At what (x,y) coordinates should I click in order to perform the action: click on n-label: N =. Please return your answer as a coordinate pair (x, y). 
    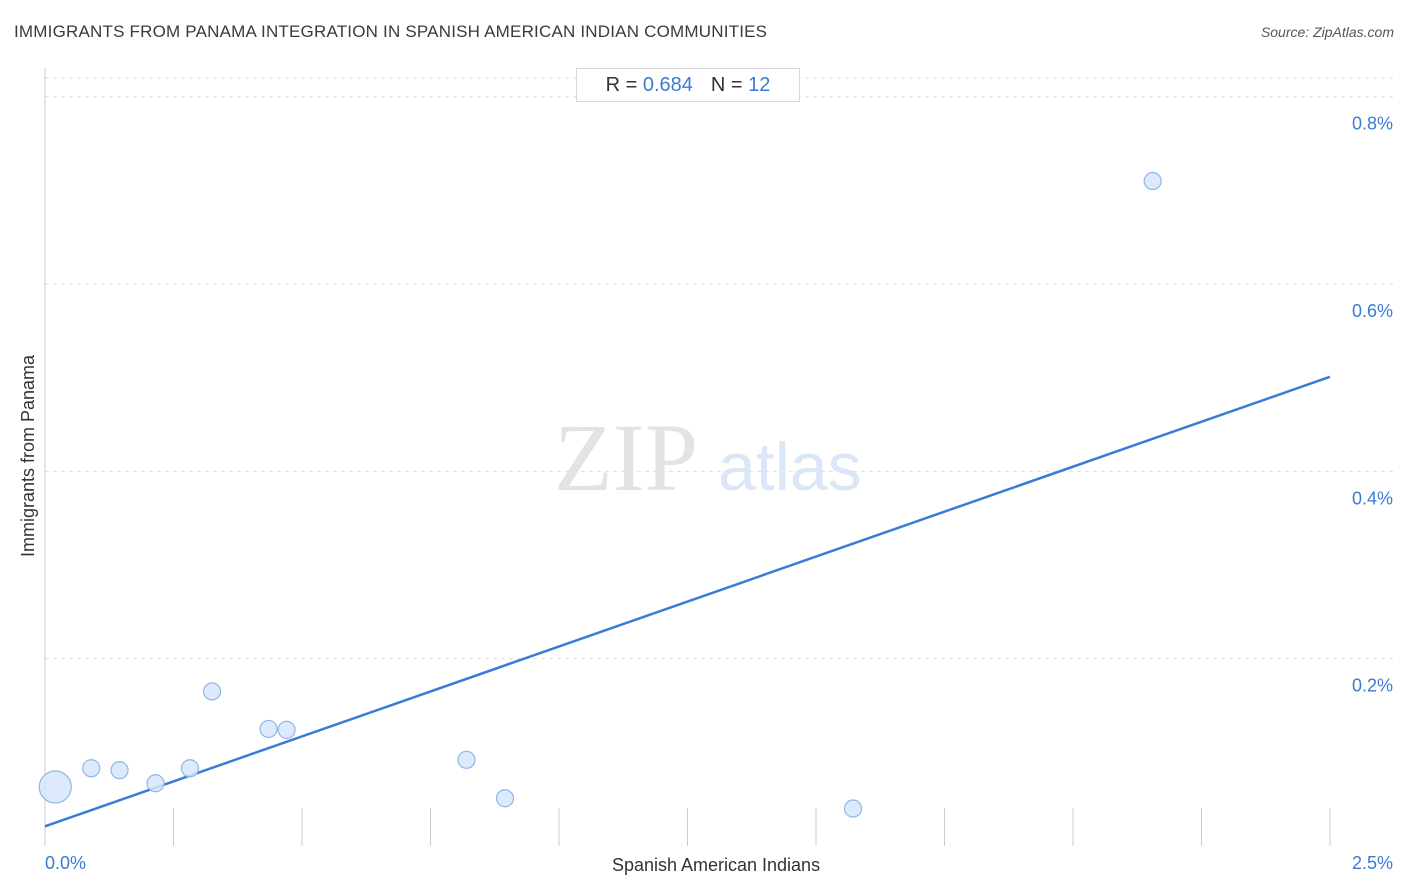
    Looking at the image, I should click on (726, 84).